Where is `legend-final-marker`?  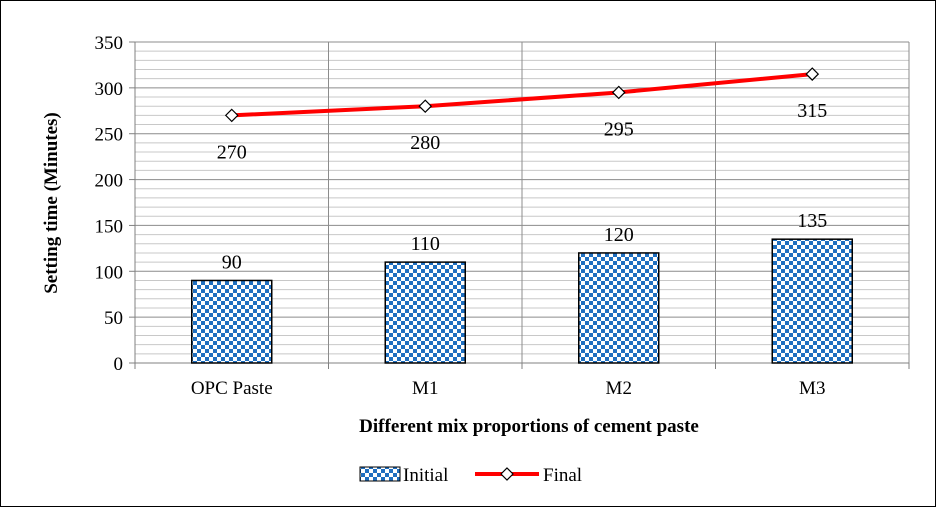 legend-final-marker is located at coordinates (507, 474).